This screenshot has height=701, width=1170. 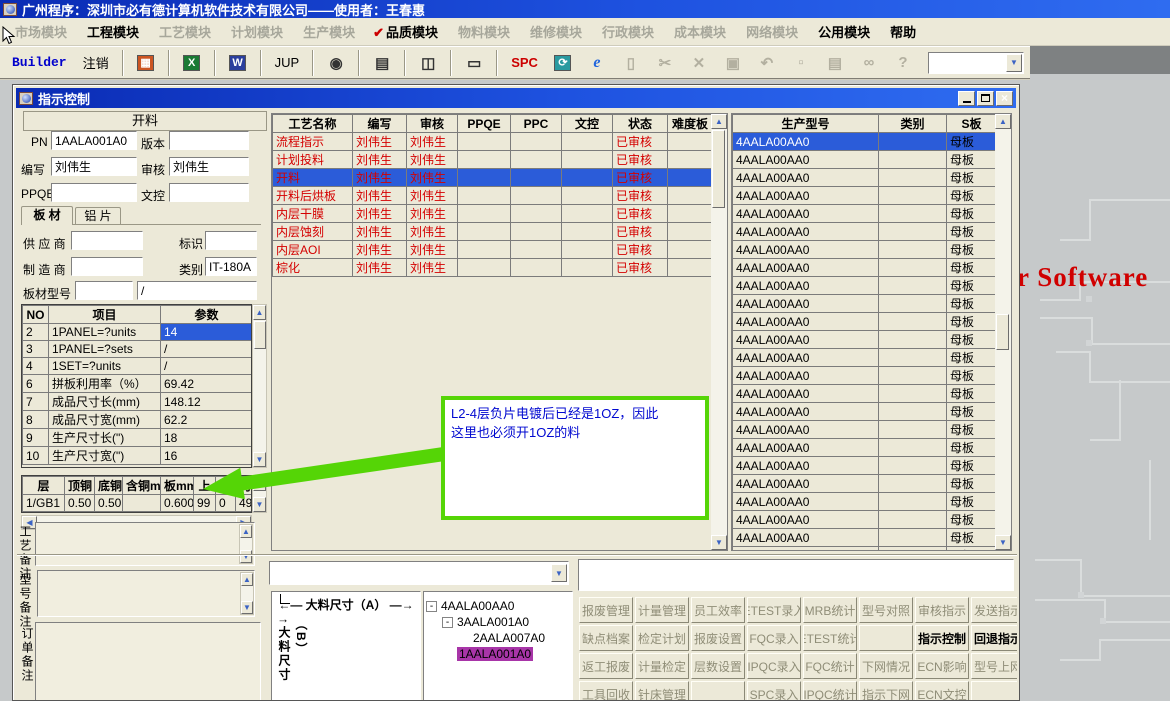 What do you see at coordinates (257, 32) in the screenshot?
I see `menu-item: 计划模块` at bounding box center [257, 32].